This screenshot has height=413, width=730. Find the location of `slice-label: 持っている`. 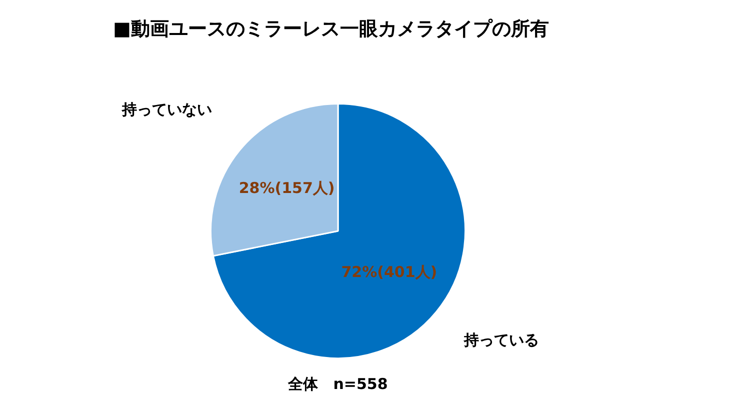

slice-label: 持っている is located at coordinates (501, 340).